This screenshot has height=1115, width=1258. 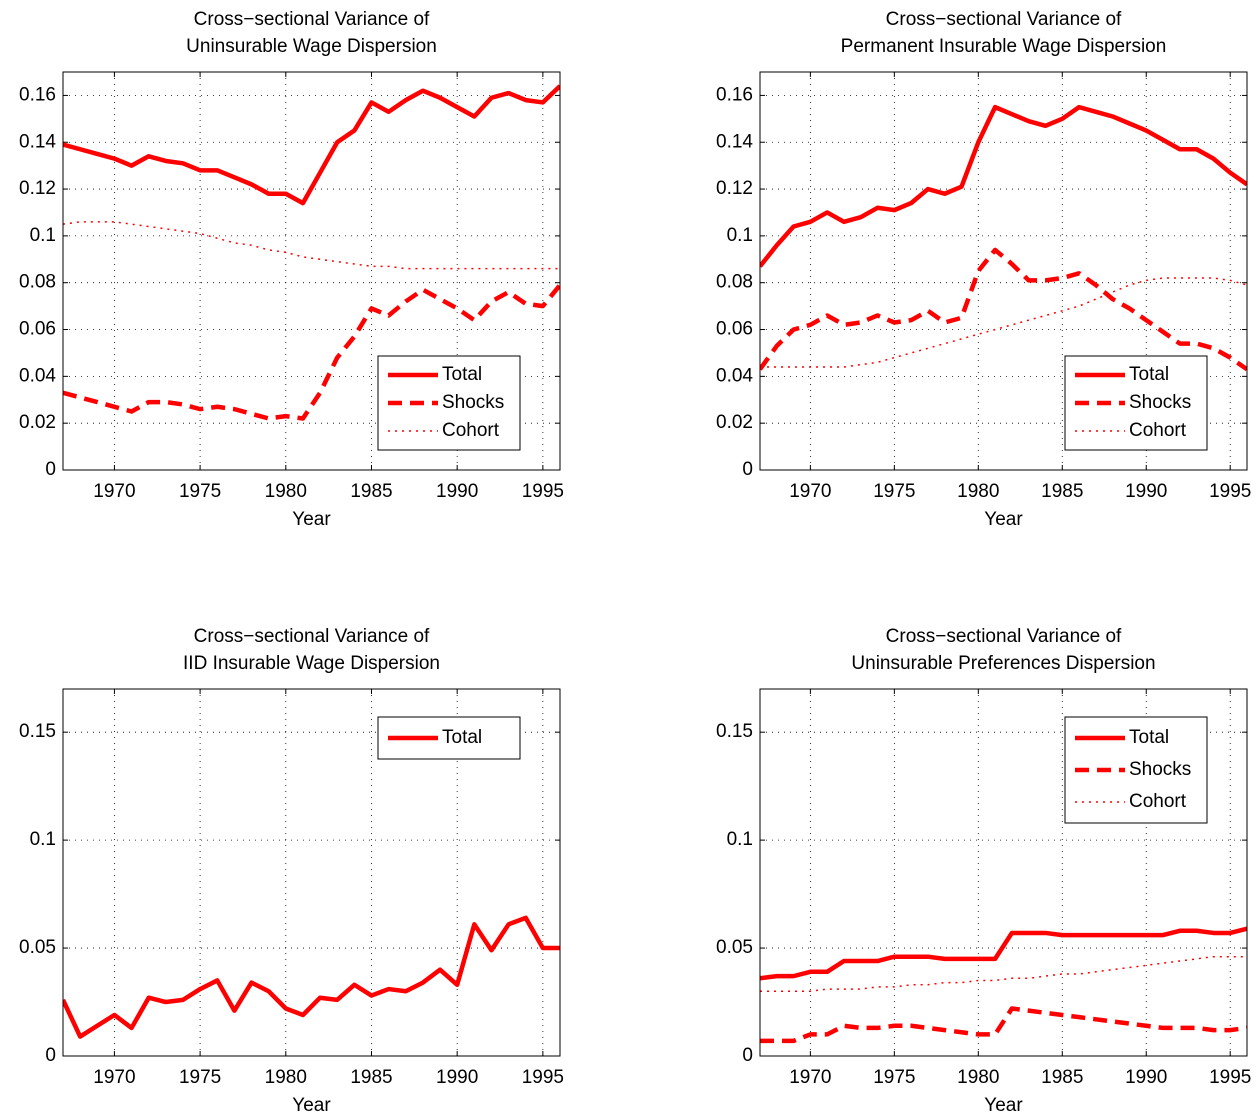 What do you see at coordinates (311, 663) in the screenshot?
I see `chart-title: IID Insurable Wage Dispersion` at bounding box center [311, 663].